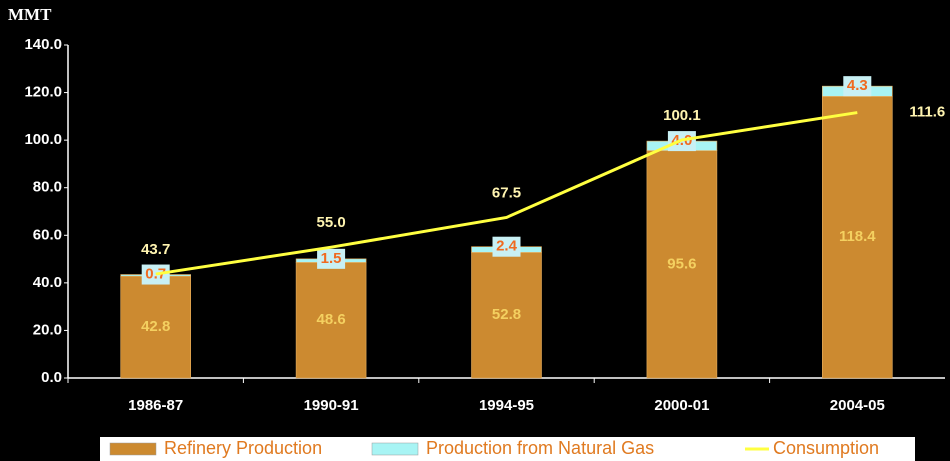 The height and width of the screenshot is (461, 950). I want to click on line-value-label: 100.1, so click(682, 115).